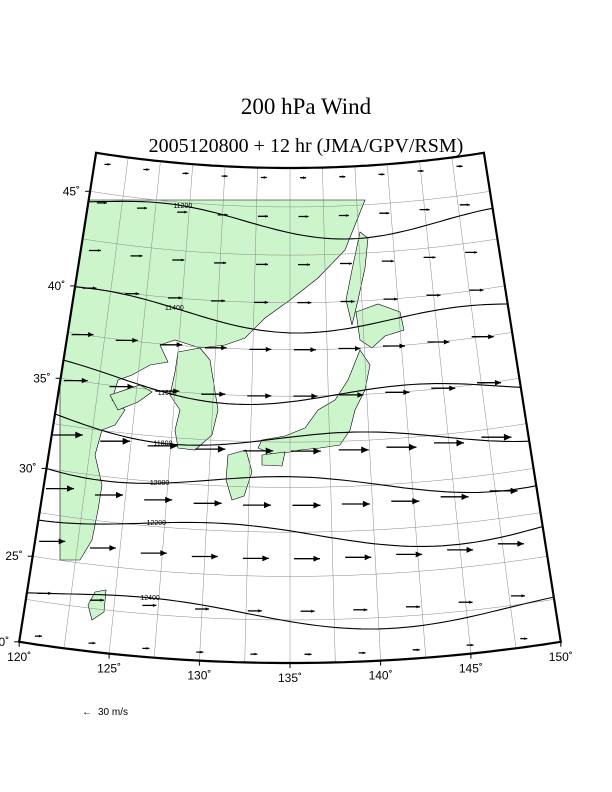  What do you see at coordinates (167, 393) in the screenshot?
I see `contour-label: 11600` at bounding box center [167, 393].